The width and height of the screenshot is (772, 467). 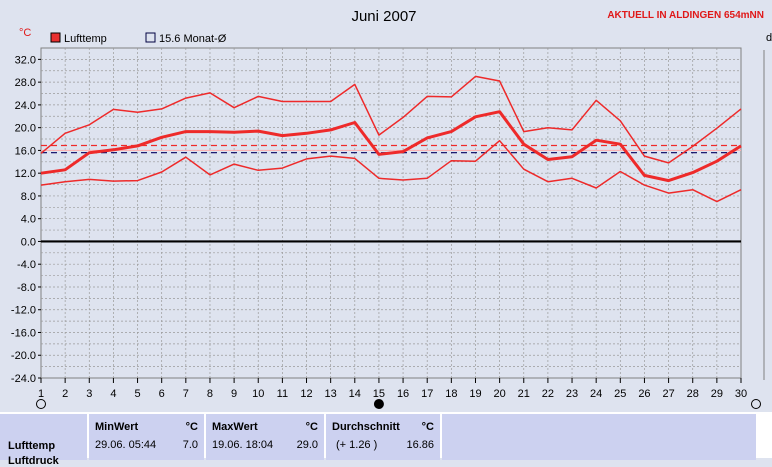 I want to click on x-tick-label: 23, so click(x=572, y=394).